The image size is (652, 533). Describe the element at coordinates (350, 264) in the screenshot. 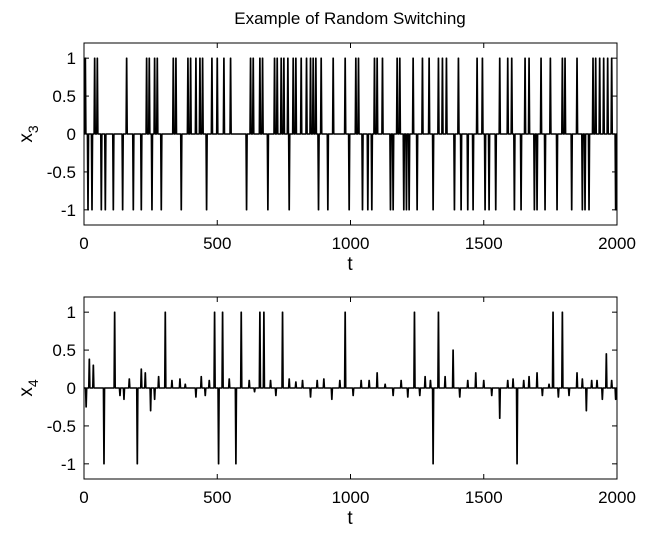

I see `x-axis-label-top: t` at that location.